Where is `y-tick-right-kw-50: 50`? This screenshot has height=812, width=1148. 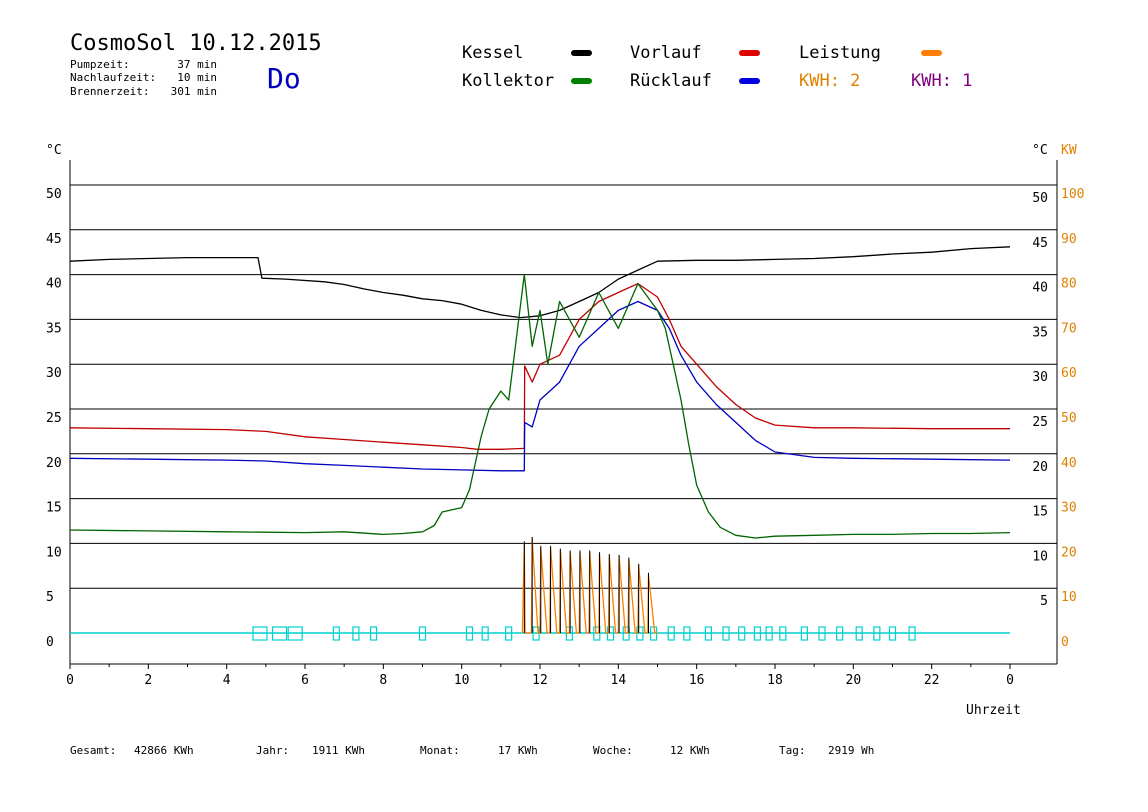 y-tick-right-kw-50: 50 is located at coordinates (1069, 418).